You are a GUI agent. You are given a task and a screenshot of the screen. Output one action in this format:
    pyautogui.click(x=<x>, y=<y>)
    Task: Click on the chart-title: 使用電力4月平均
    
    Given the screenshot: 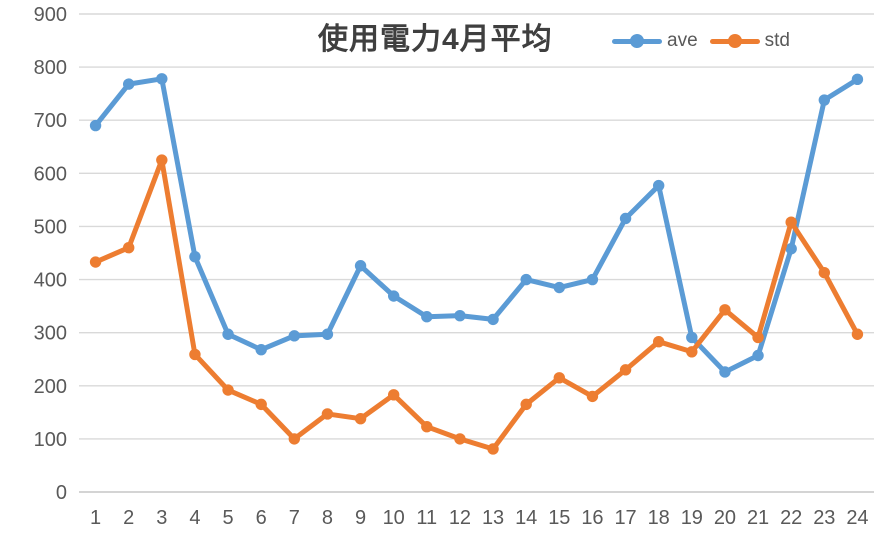 What is the action you would take?
    pyautogui.click(x=435, y=39)
    